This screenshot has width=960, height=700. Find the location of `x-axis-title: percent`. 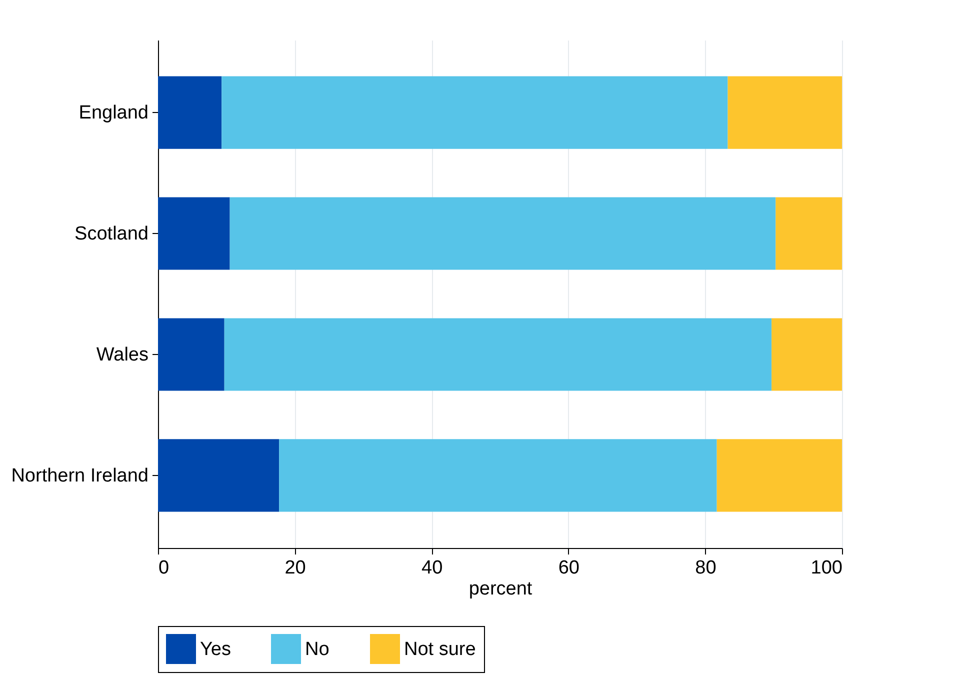

x-axis-title: percent is located at coordinates (500, 589).